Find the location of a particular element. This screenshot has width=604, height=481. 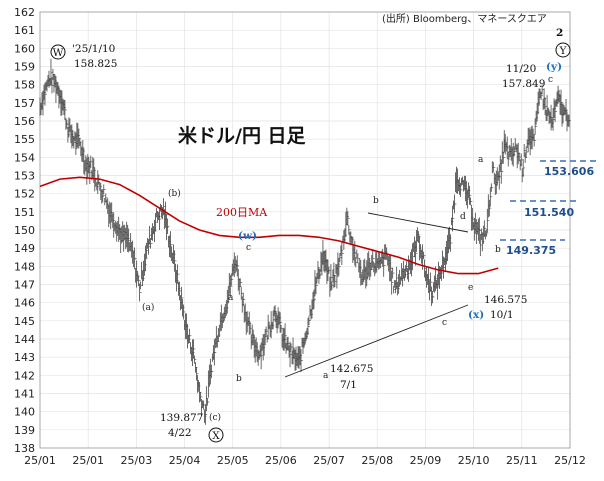

y-tick-label: 153 is located at coordinates (24, 176).